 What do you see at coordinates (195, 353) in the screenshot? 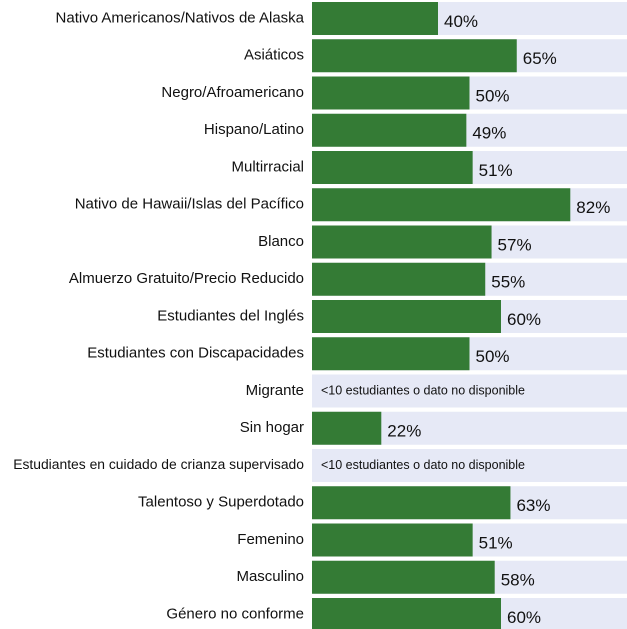
I see `category-label: Estudiantes con Discapacidades` at bounding box center [195, 353].